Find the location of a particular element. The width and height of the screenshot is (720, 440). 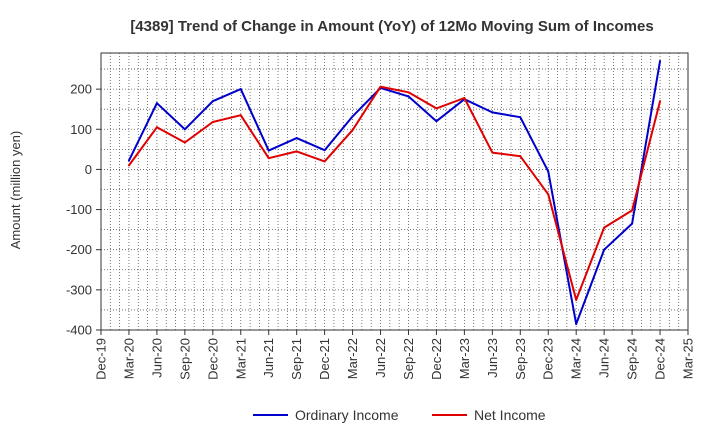

x-tick-label: Mar-20 is located at coordinates (128, 358).